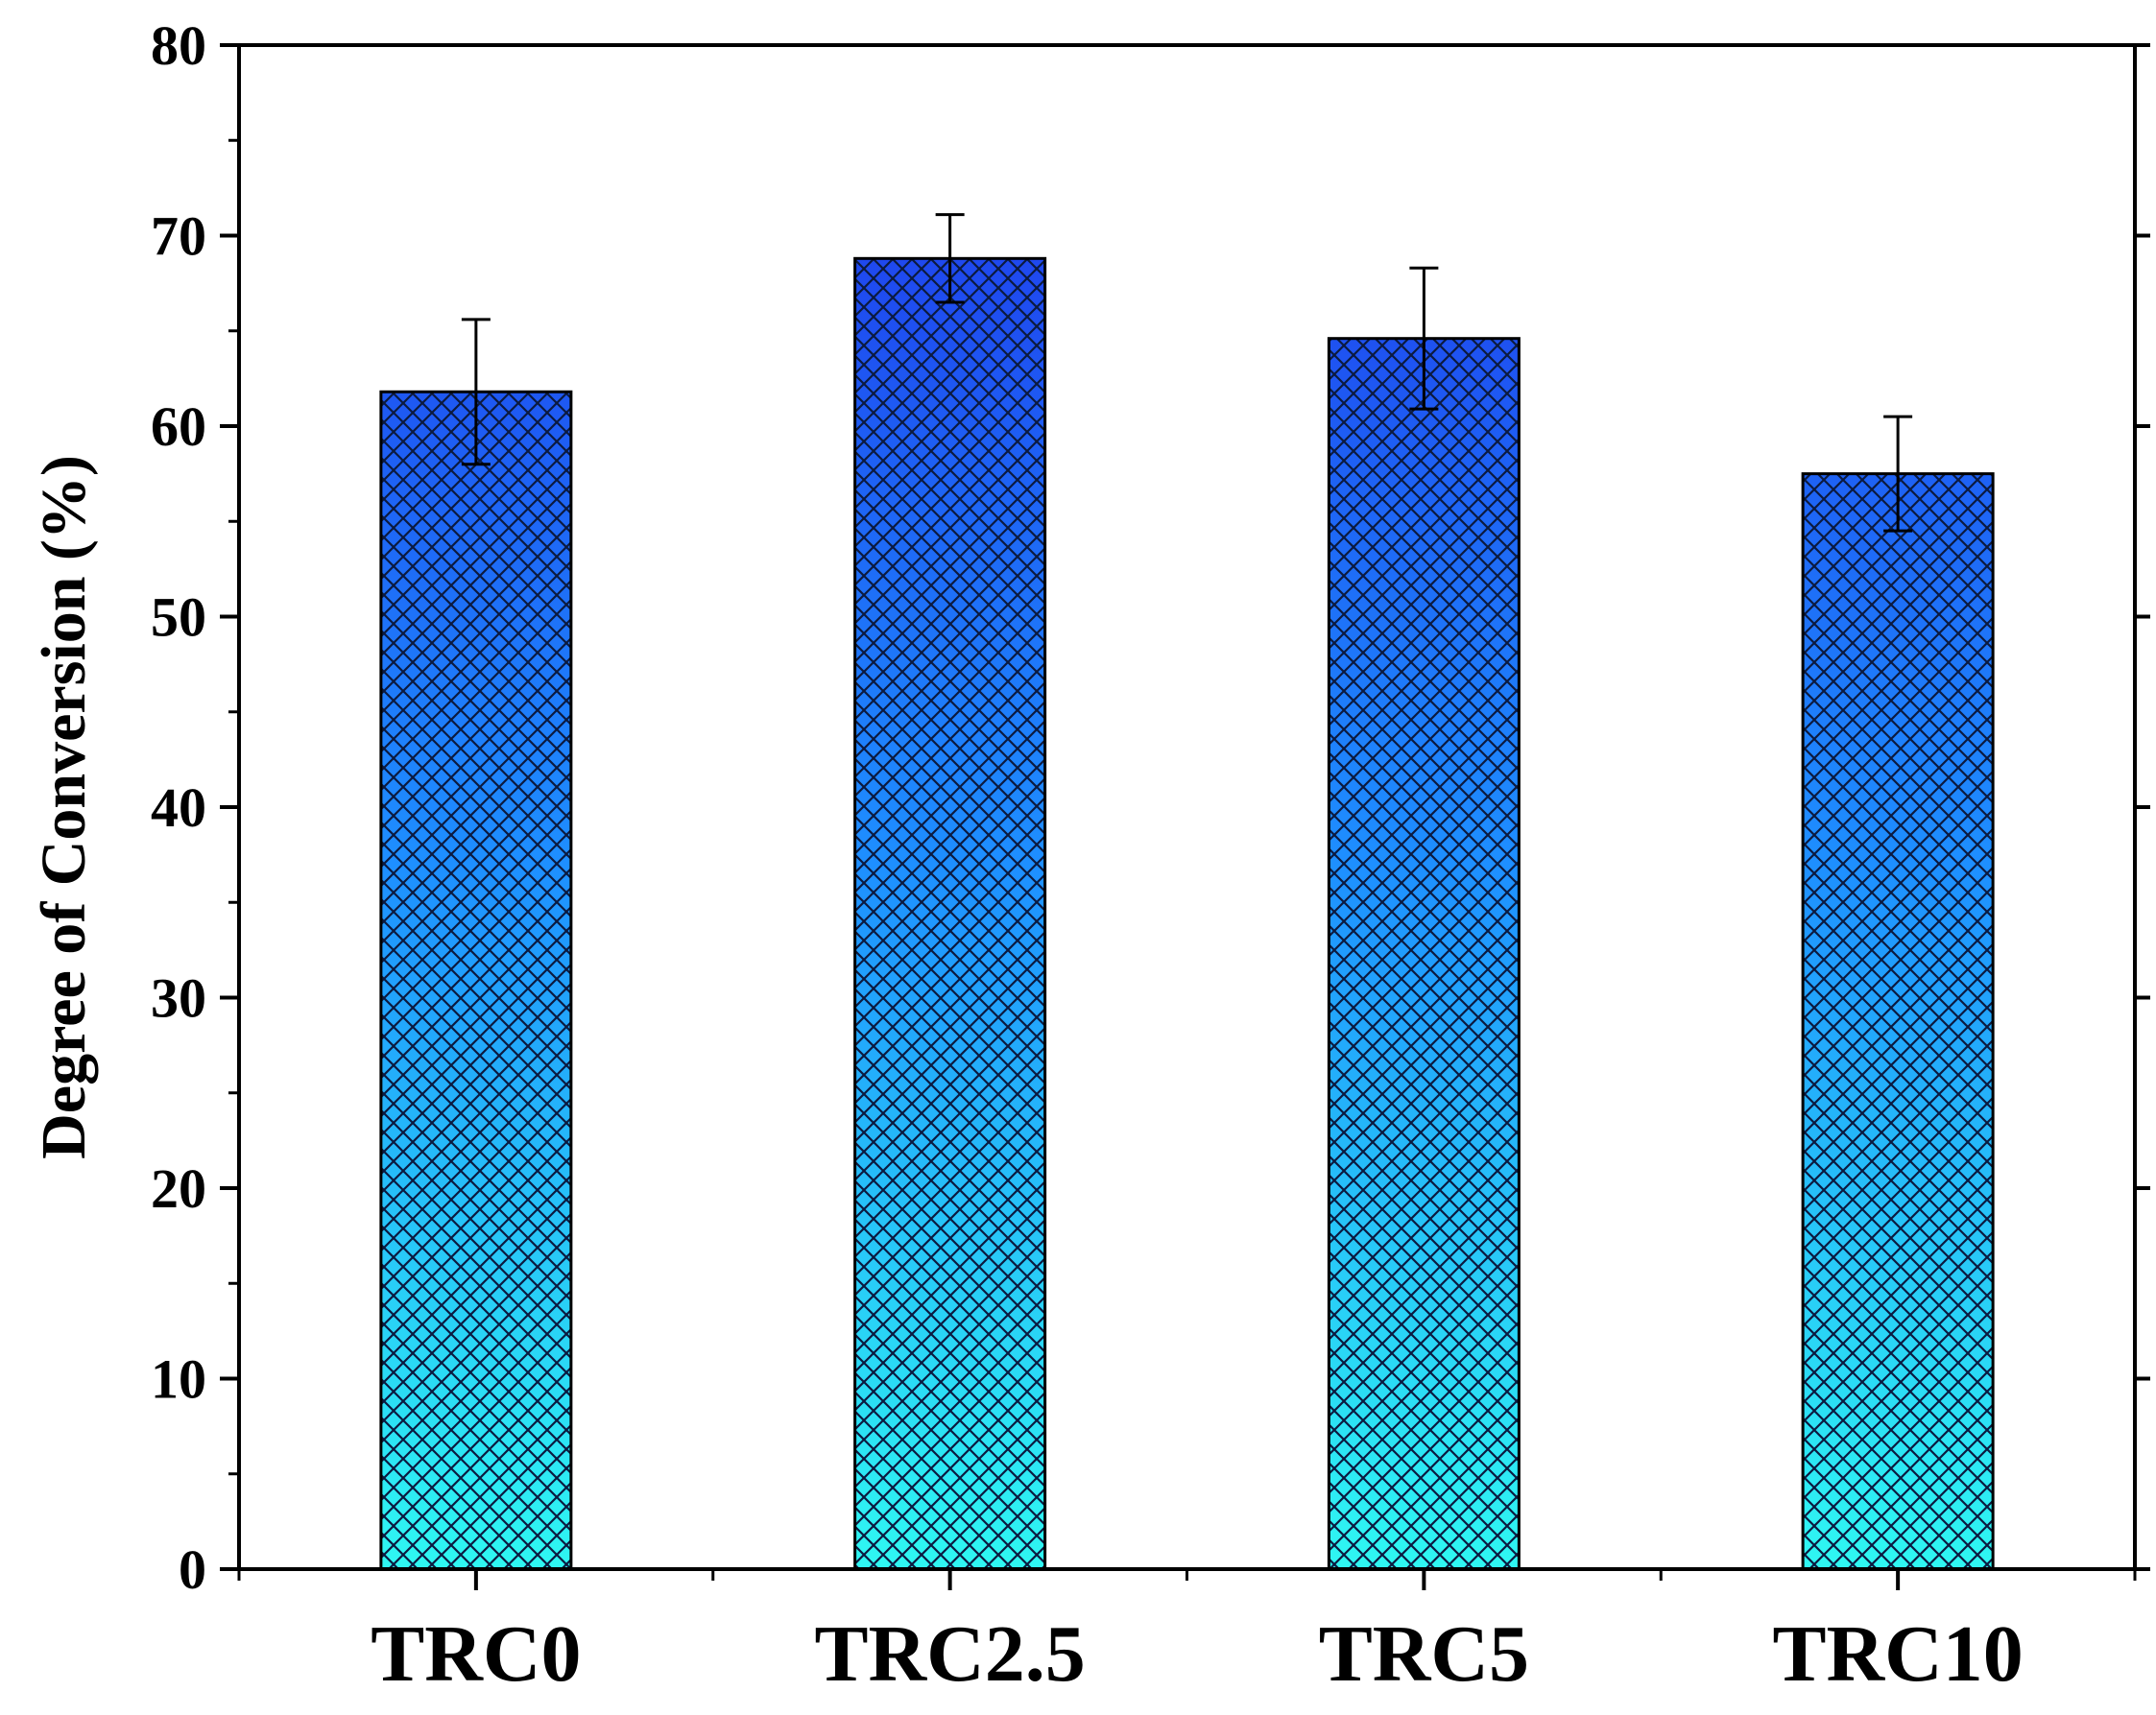  What do you see at coordinates (178, 45) in the screenshot?
I see `y-tick-label: 80` at bounding box center [178, 45].